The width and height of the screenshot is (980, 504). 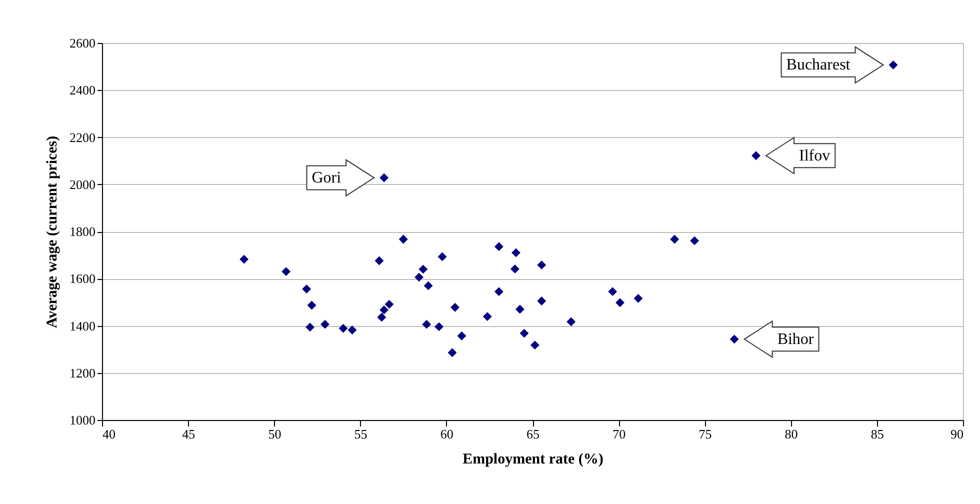 What do you see at coordinates (814, 155) in the screenshot?
I see `annotation: Ilfov` at bounding box center [814, 155].